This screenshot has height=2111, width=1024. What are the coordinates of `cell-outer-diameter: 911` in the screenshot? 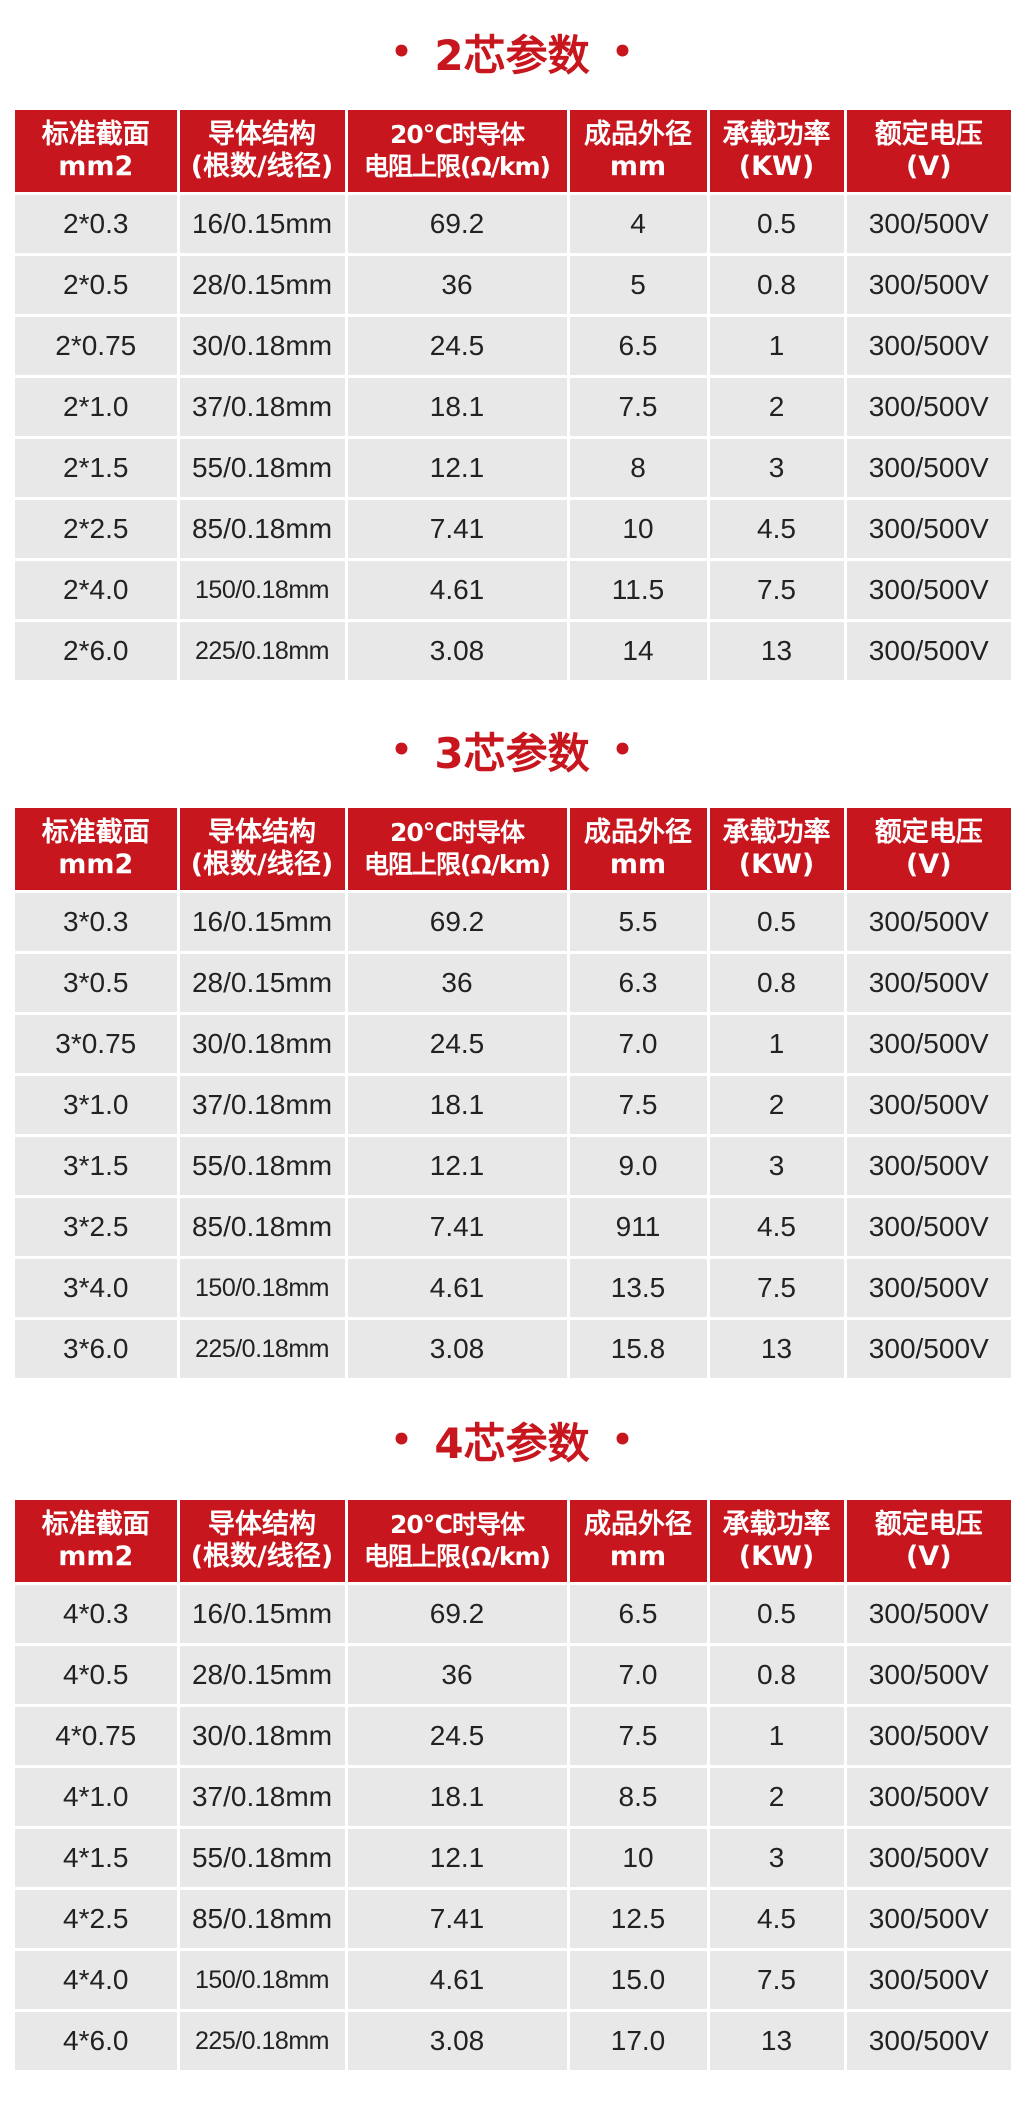 It's located at (637, 1226).